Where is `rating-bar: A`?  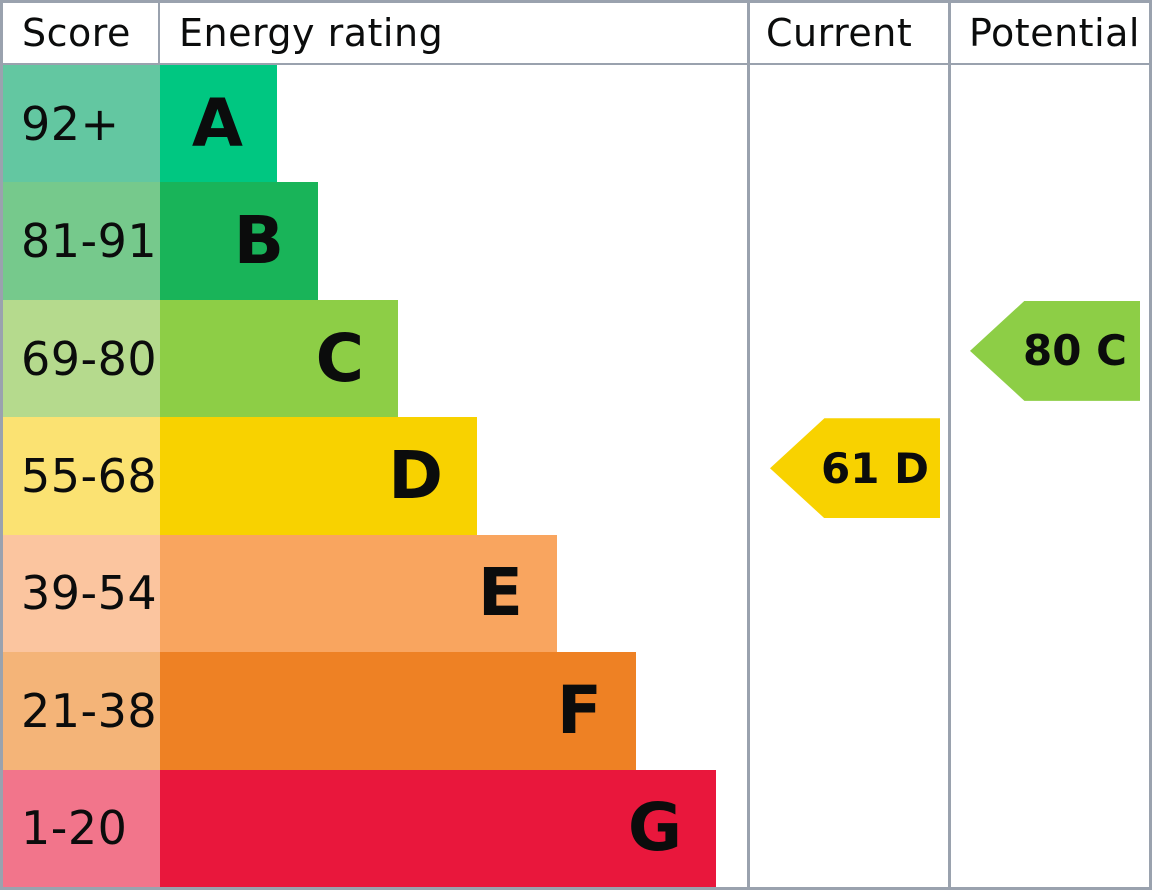
rating-bar: A is located at coordinates (218, 124).